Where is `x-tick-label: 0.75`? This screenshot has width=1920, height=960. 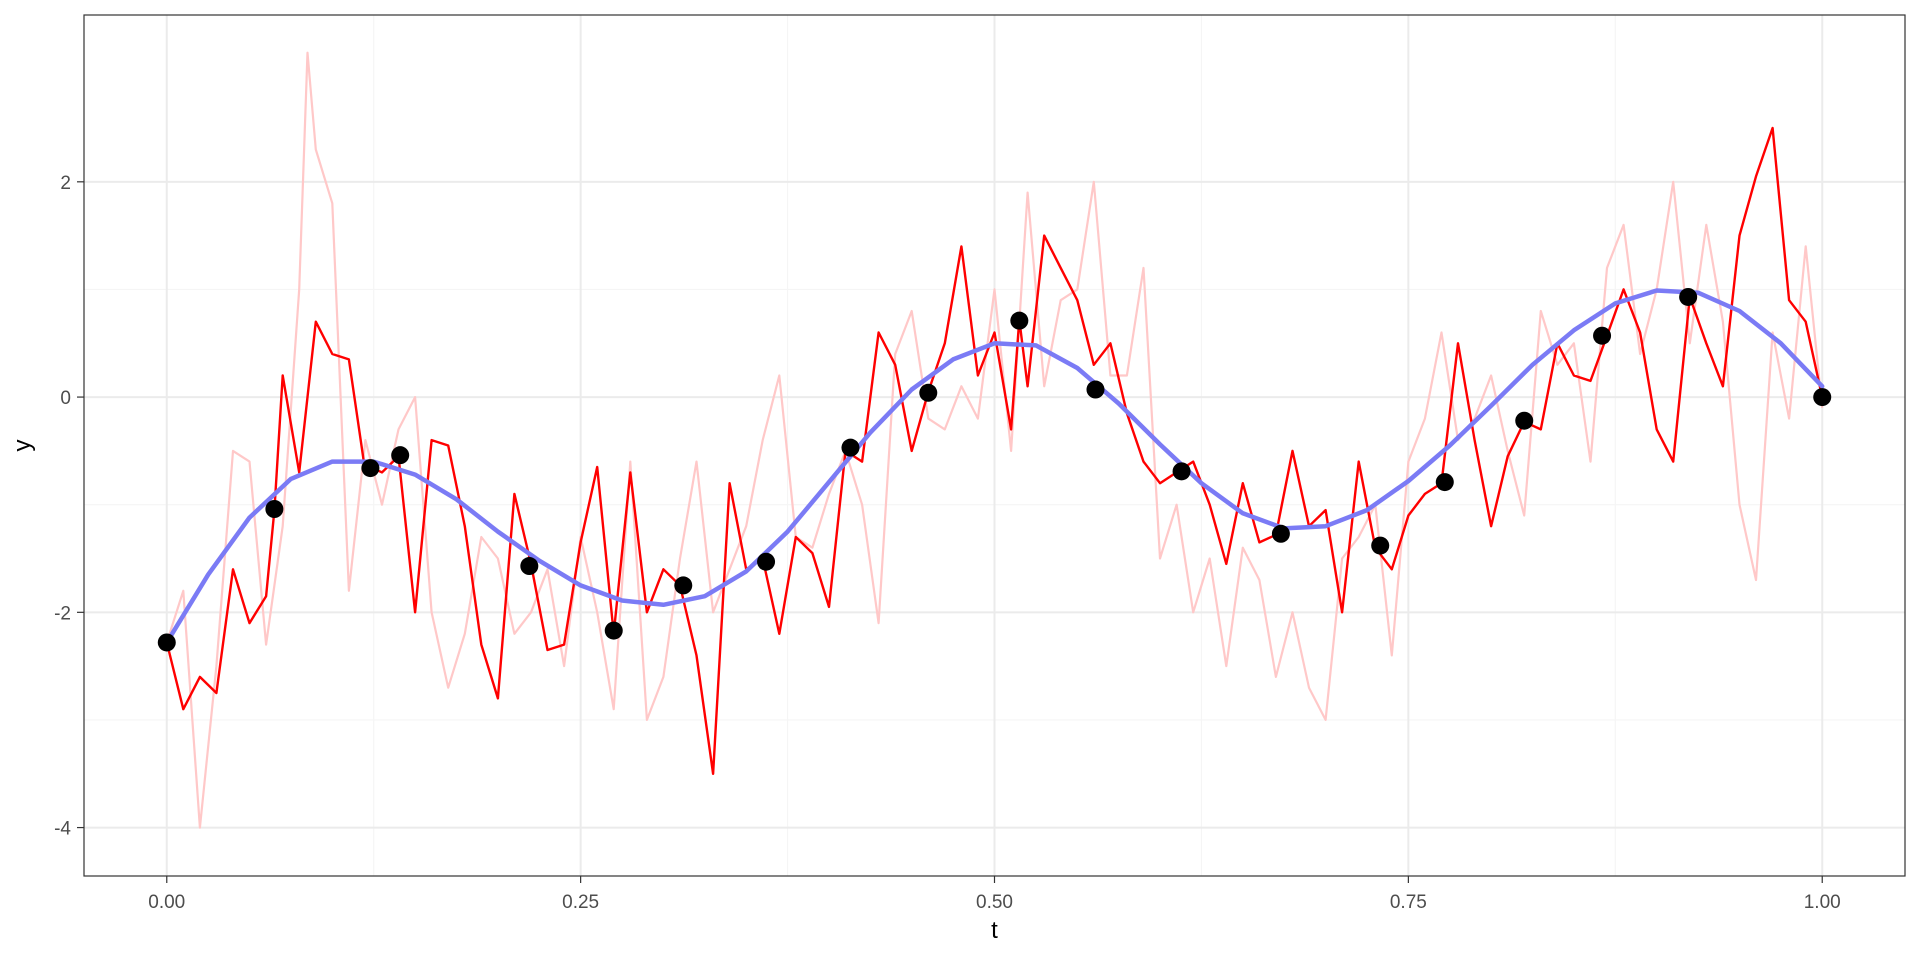 x-tick-label: 0.75 is located at coordinates (1408, 902).